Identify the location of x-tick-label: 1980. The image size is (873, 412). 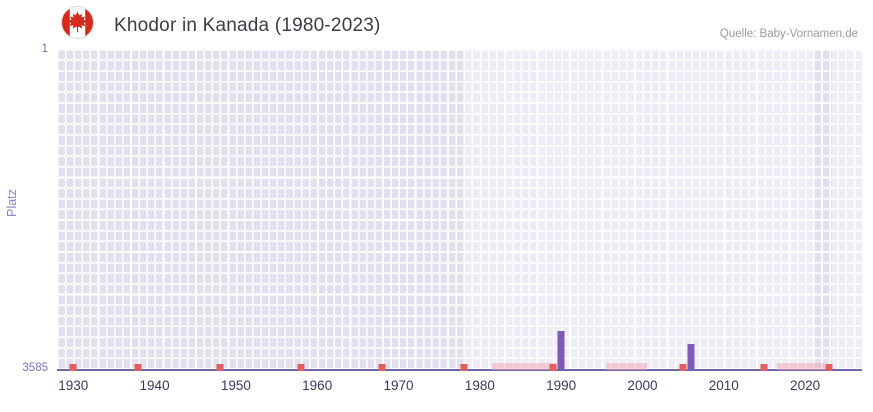
(479, 385).